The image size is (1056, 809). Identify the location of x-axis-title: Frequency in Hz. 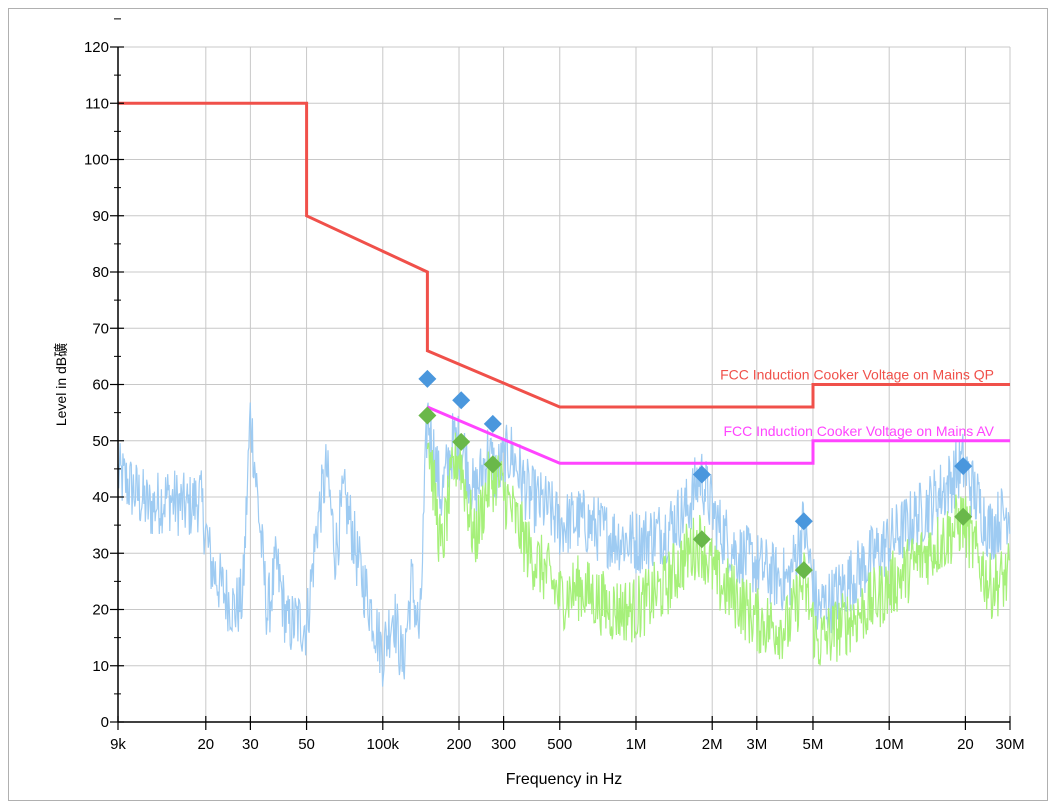
(564, 779).